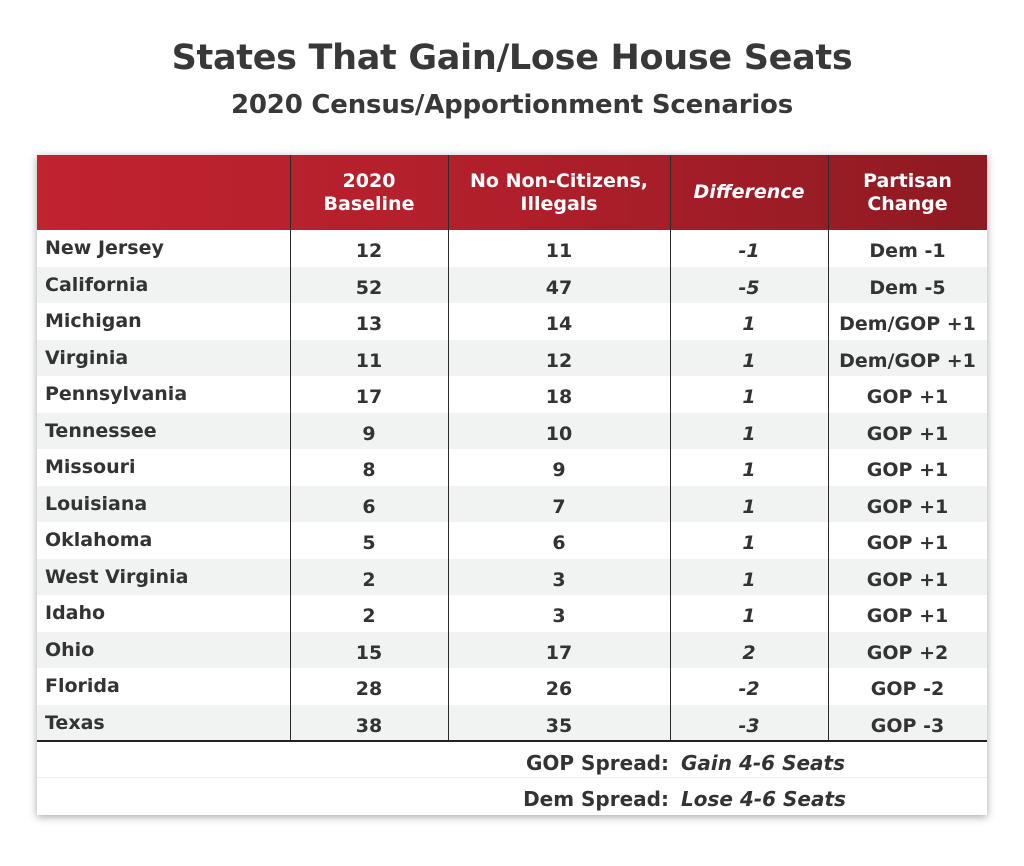 The height and width of the screenshot is (866, 1024). I want to click on table-row: Florida 28 26 -2 GOP -2, so click(512, 686).